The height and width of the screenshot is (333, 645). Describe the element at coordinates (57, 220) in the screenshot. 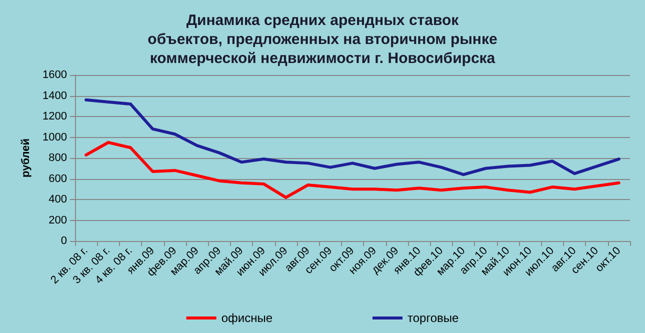

I see `y-tick-label: 200` at that location.